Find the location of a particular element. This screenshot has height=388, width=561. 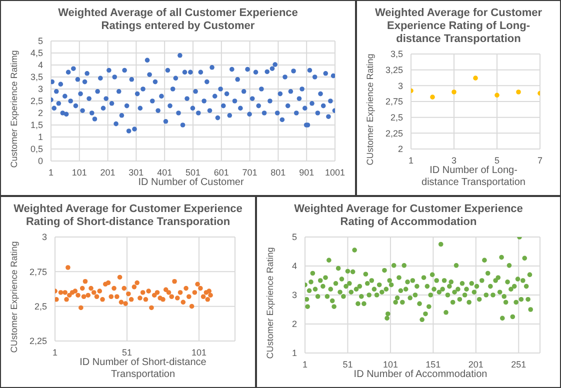

y-tick-label: 1 is located at coordinates (40, 137).